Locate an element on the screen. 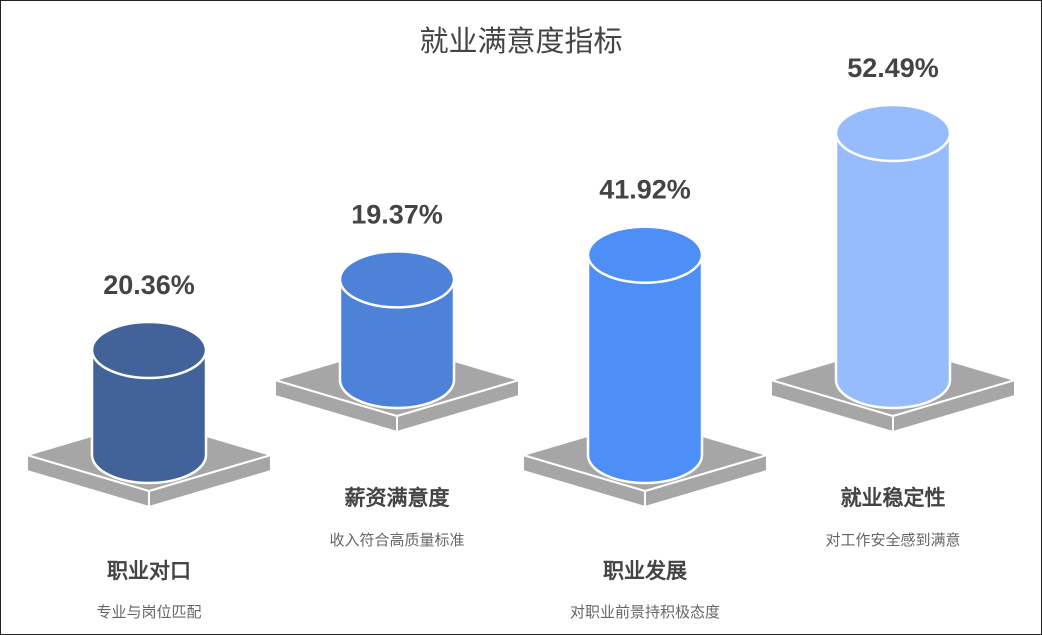 The height and width of the screenshot is (635, 1042). chart-title: 就业满意度指标 is located at coordinates (520, 41).